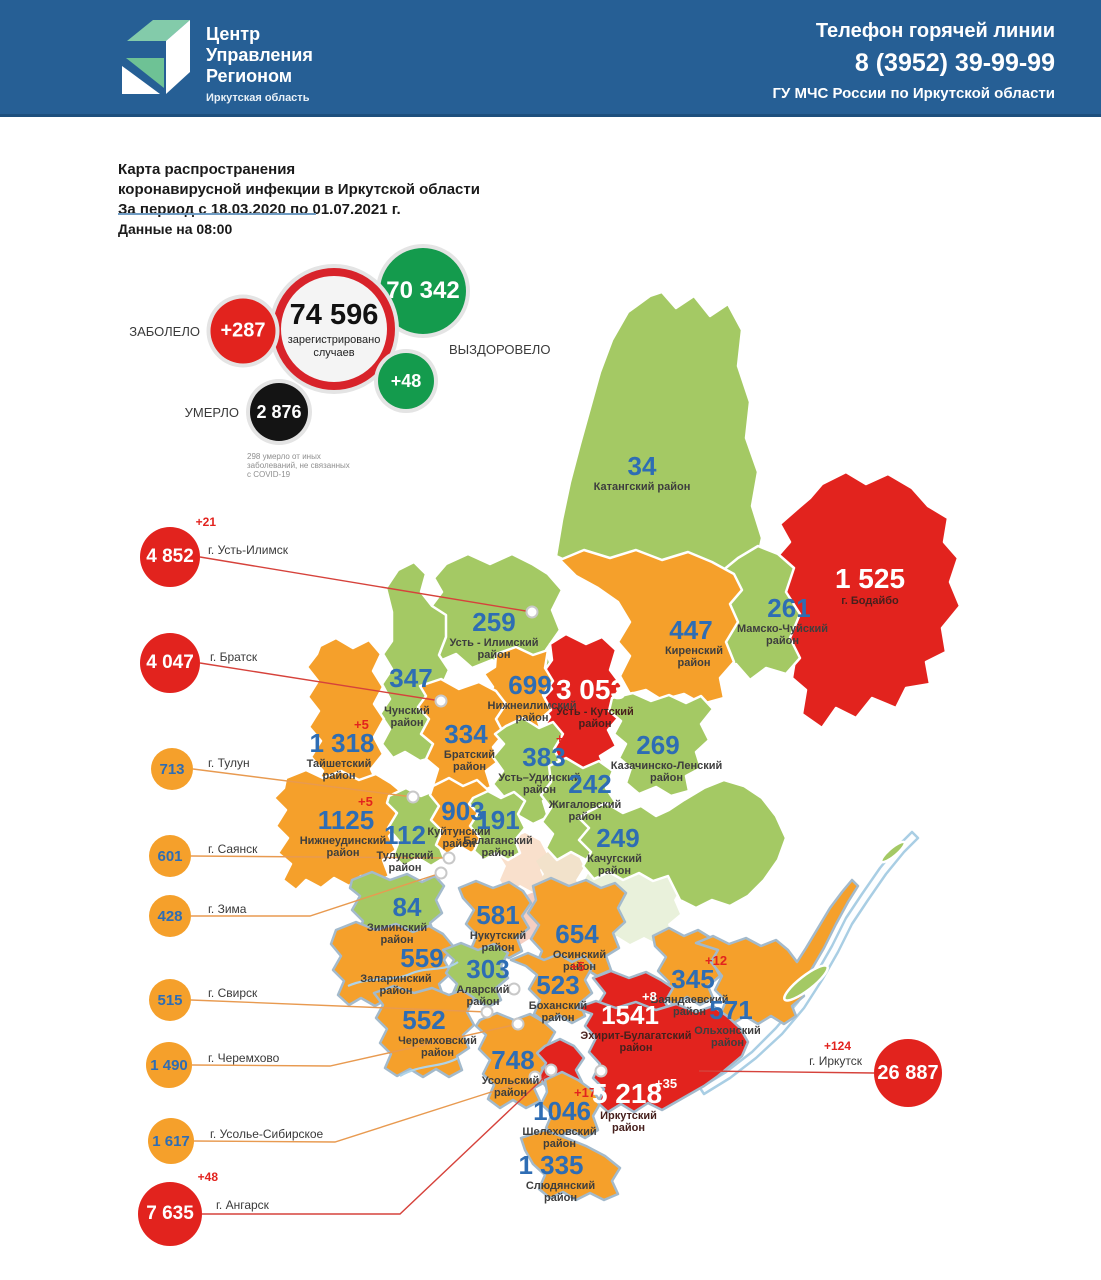  I want to click on district-delta: +12, so click(716, 960).